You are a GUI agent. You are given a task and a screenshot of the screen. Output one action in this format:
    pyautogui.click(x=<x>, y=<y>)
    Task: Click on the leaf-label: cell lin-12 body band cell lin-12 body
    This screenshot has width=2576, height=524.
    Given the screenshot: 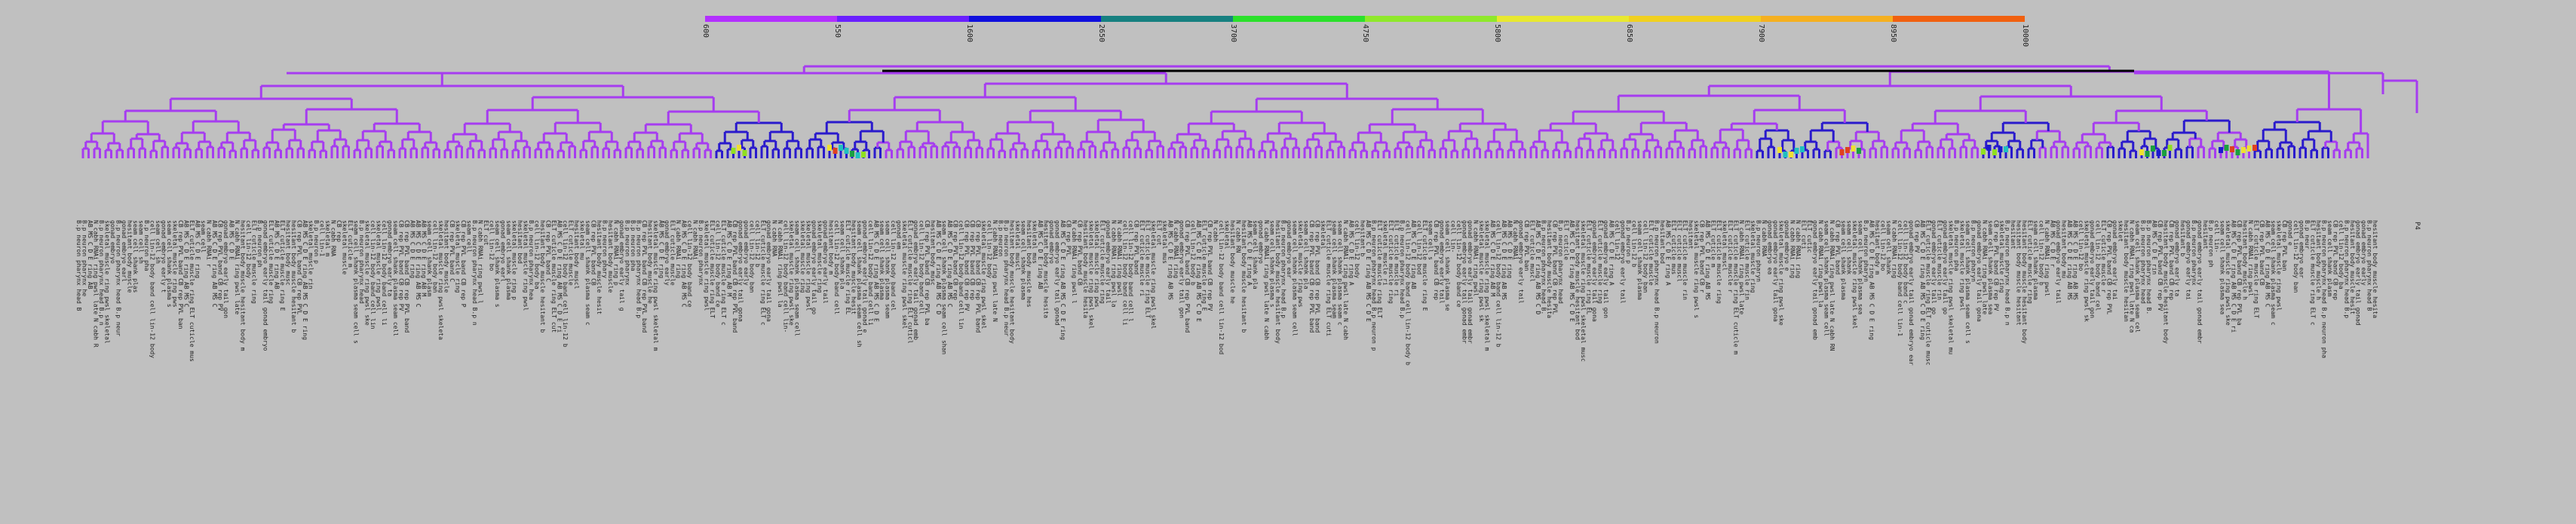 What is the action you would take?
    pyautogui.click(x=152, y=289)
    